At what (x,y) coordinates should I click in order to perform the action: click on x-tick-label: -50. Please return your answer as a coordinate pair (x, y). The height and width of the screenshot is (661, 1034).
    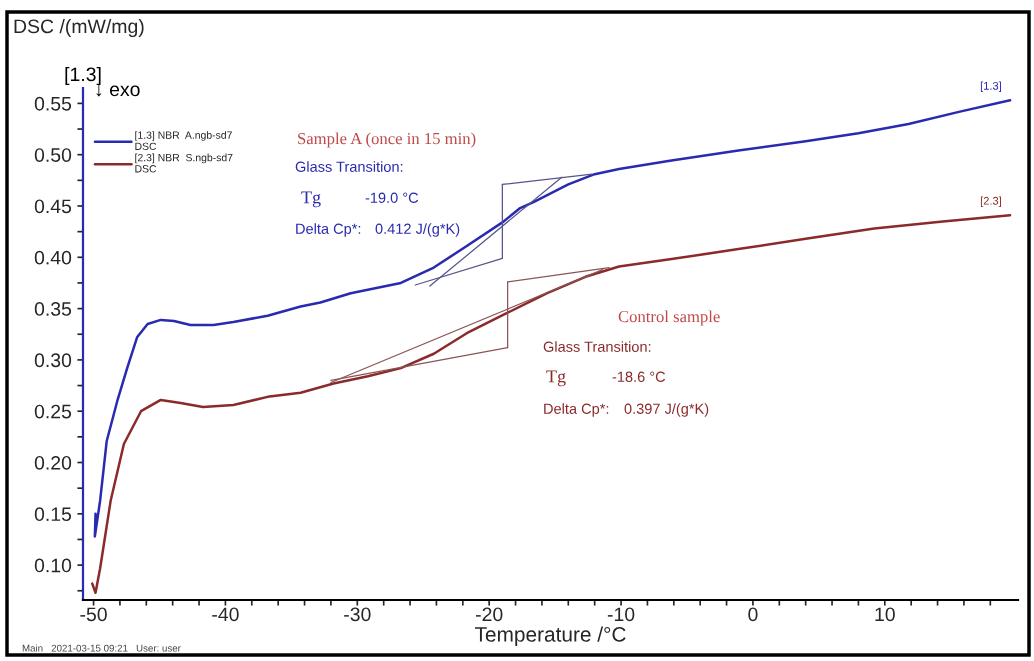
    Looking at the image, I should click on (93, 614).